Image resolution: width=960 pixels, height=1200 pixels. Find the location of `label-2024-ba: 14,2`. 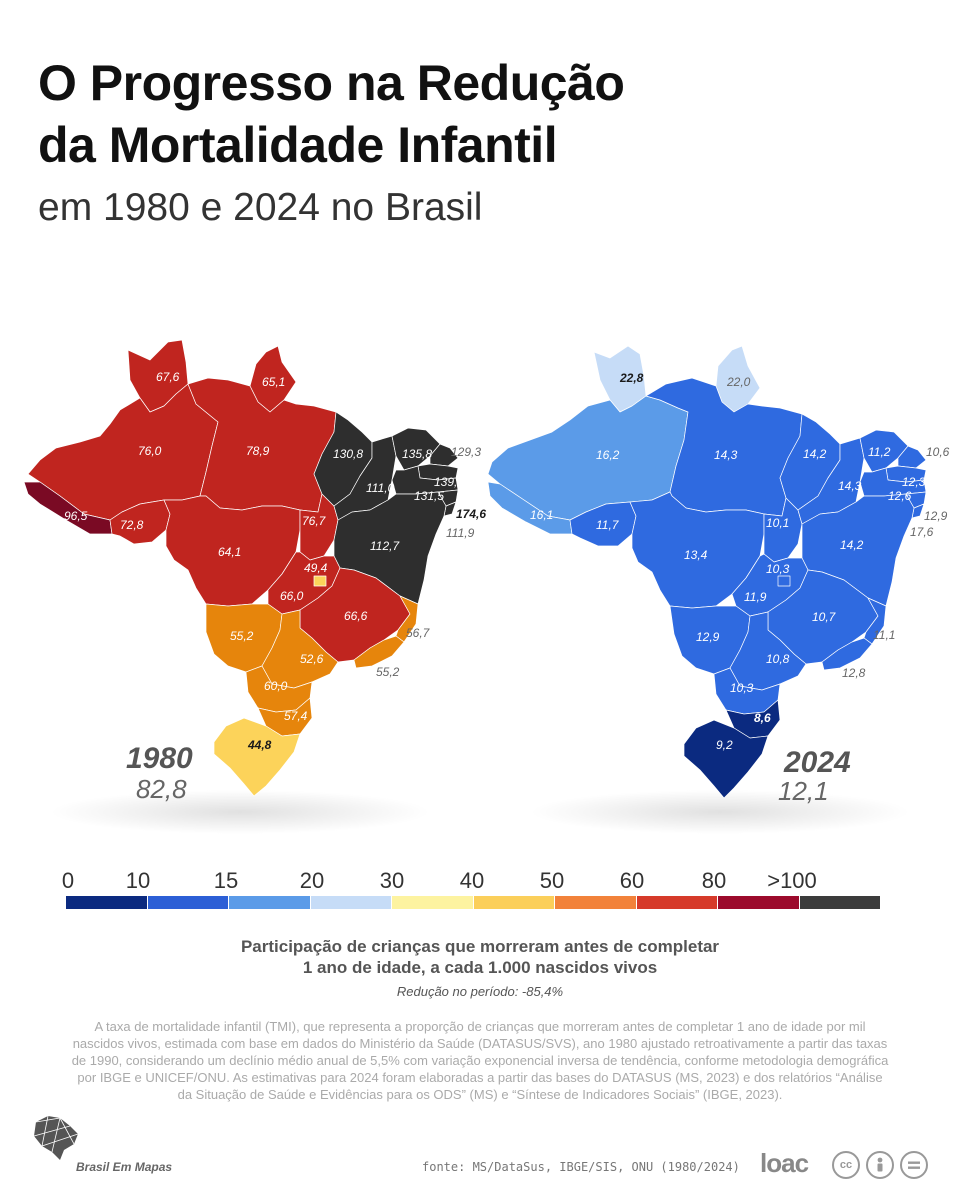

label-2024-ba: 14,2 is located at coordinates (852, 545).